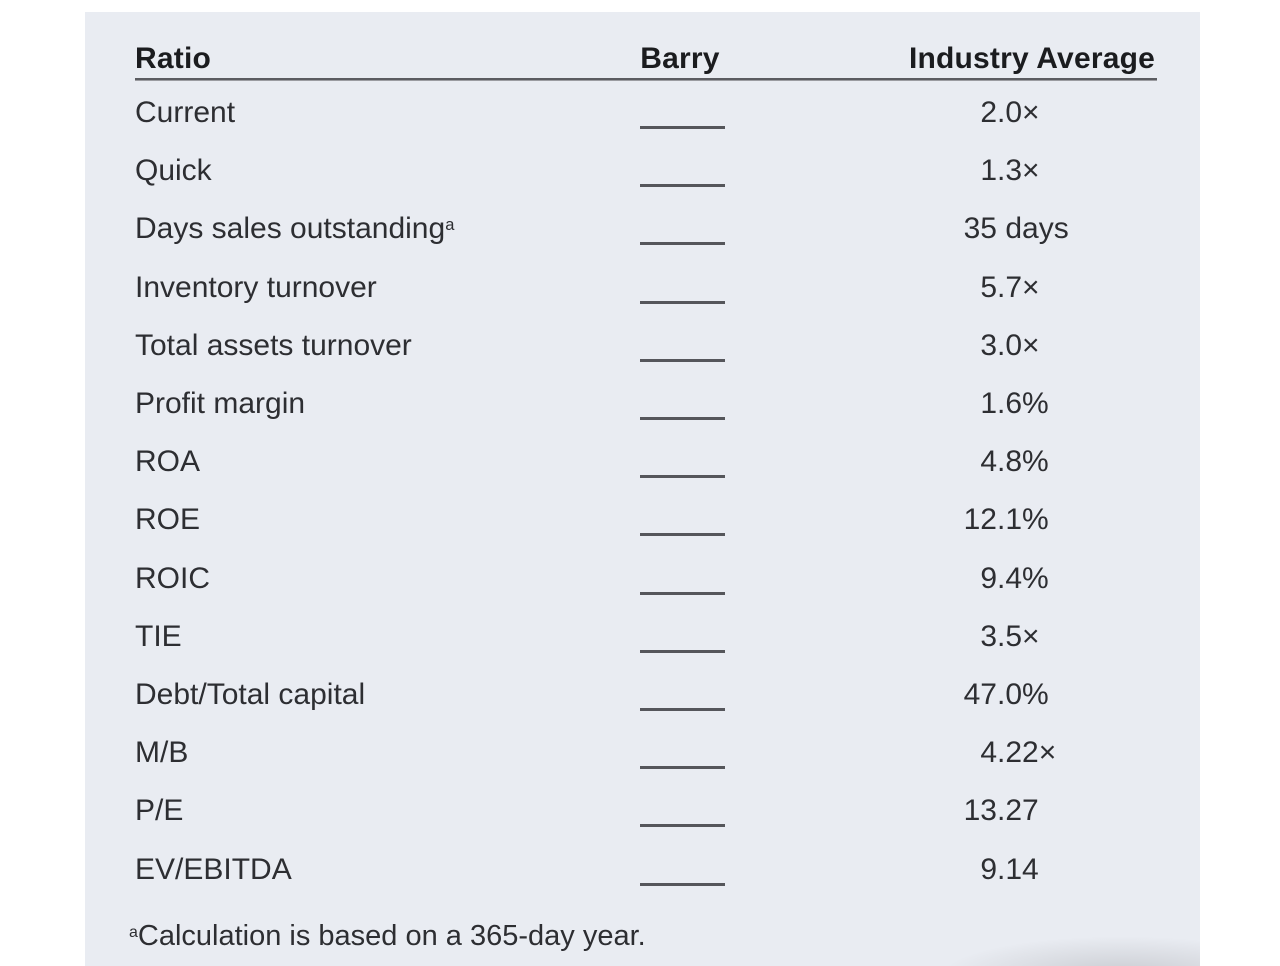 The height and width of the screenshot is (966, 1280). I want to click on ratio-name: P/E, so click(159, 811).